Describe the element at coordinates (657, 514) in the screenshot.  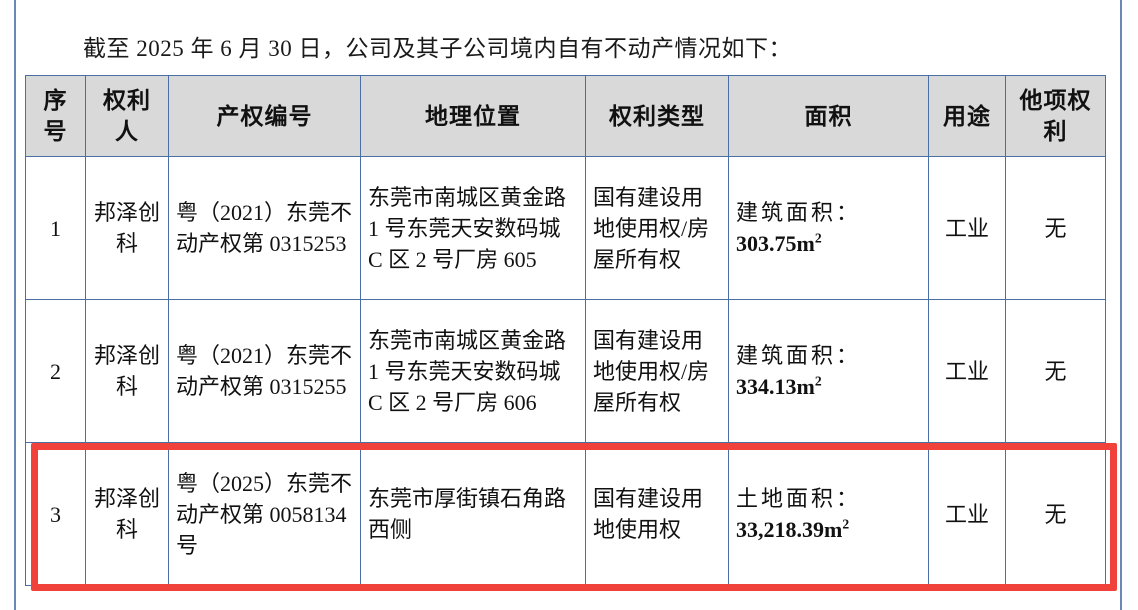
I see `cell-right-type: 国有建设用地使用权` at that location.